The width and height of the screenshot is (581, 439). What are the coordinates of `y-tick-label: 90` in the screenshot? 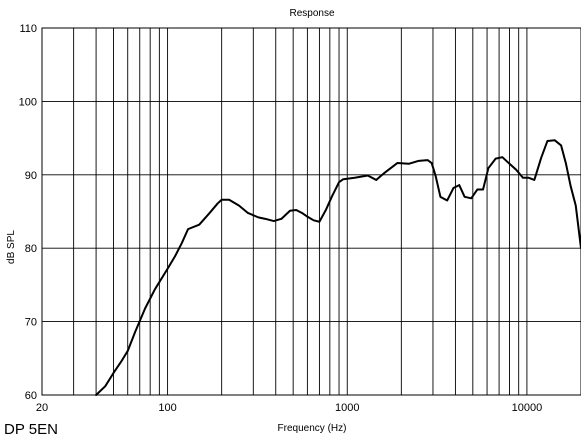 It's located at (31, 176).